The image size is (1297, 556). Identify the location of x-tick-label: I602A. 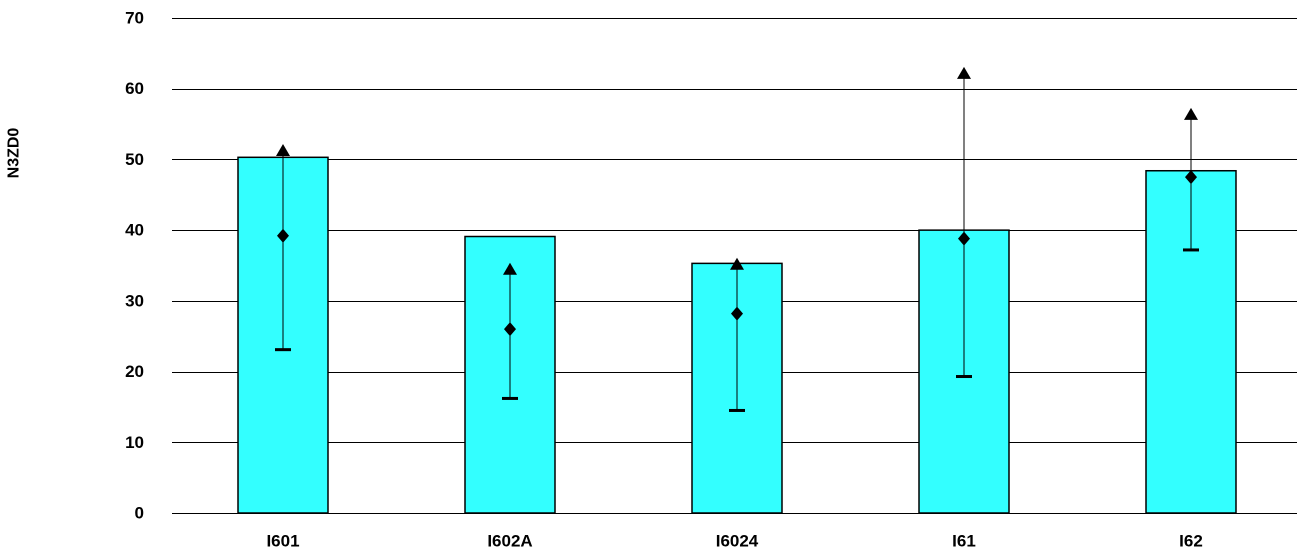
(509, 541).